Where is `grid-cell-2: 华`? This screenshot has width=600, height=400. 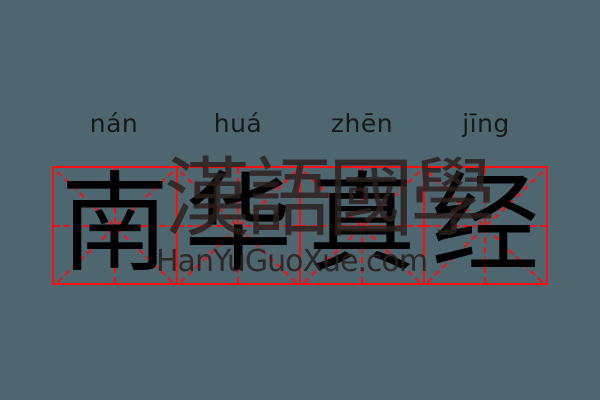
grid-cell-2: 华 is located at coordinates (239, 225).